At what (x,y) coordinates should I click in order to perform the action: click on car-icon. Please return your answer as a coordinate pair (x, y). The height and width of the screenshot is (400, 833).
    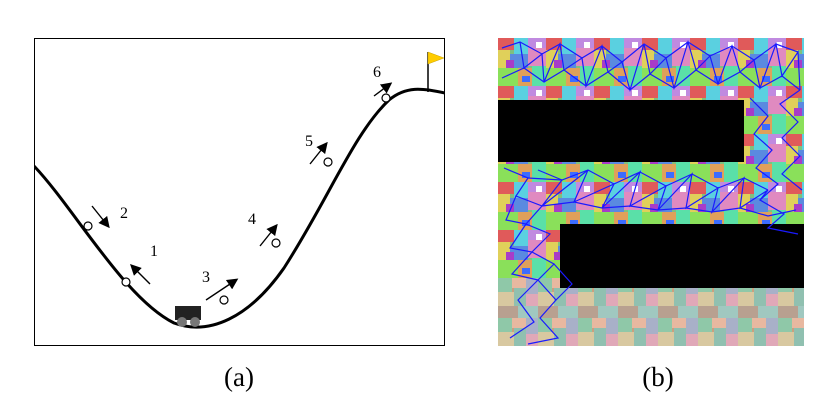
    Looking at the image, I should click on (188, 316).